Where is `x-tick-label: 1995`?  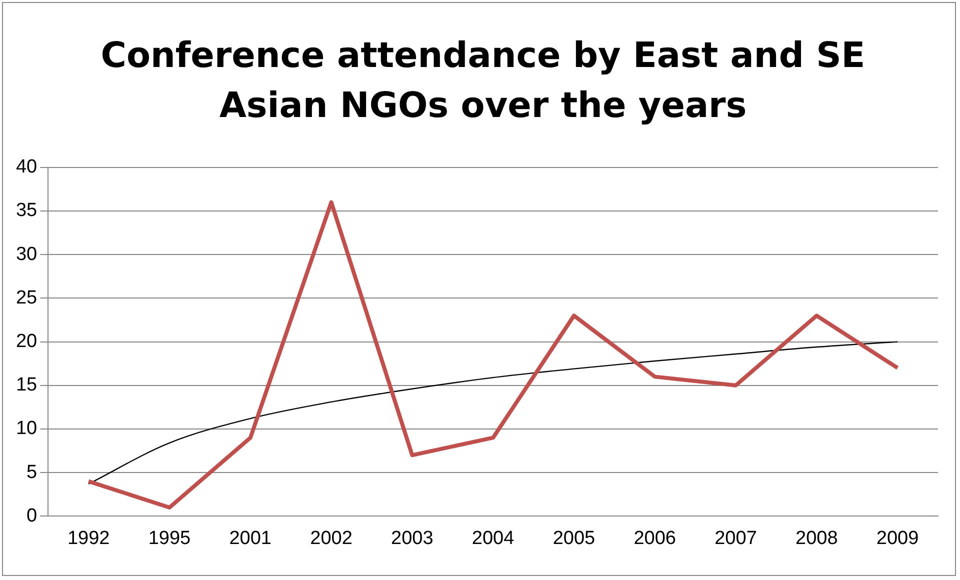
x-tick-label: 1995 is located at coordinates (169, 538).